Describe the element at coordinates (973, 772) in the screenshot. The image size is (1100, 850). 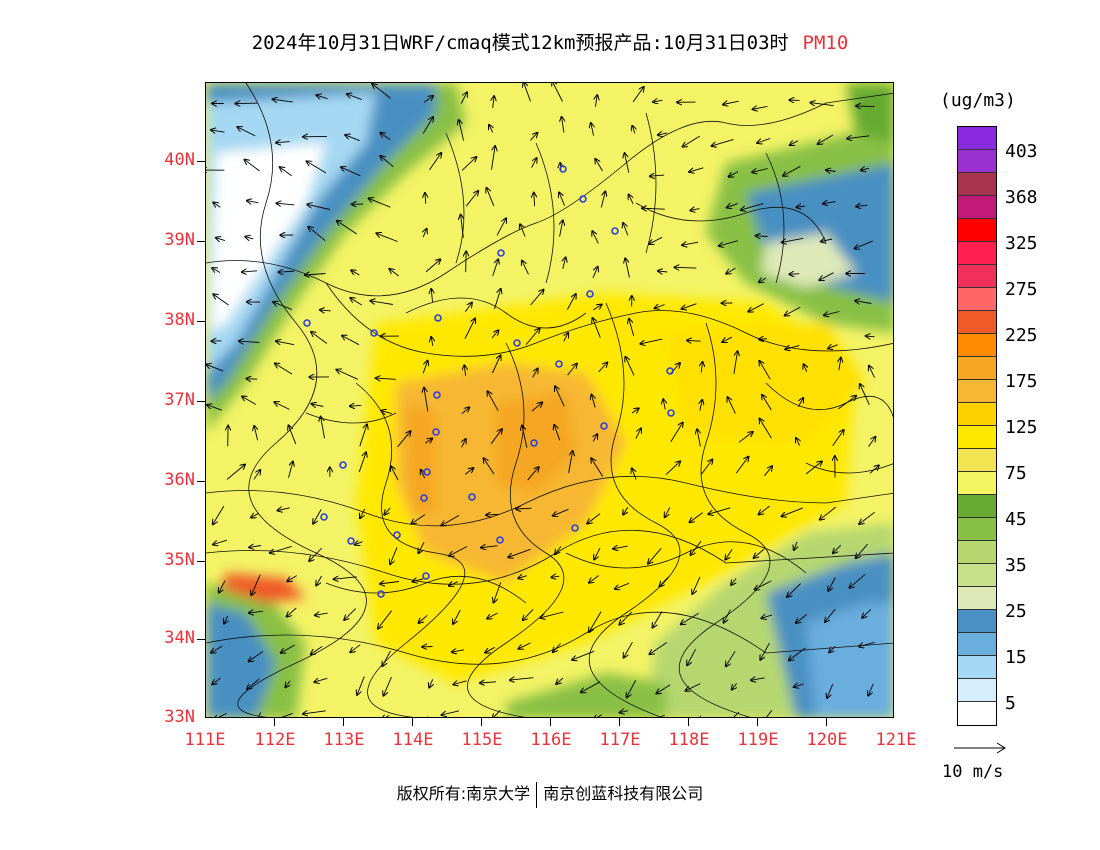
I see `wind-reference-label: 10 m/s` at that location.